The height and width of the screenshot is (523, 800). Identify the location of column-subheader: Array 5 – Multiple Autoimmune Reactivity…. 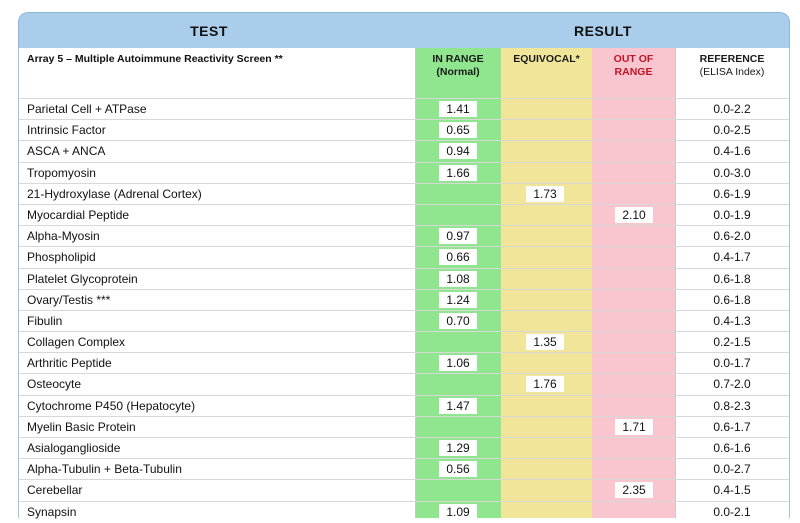
(404, 73).